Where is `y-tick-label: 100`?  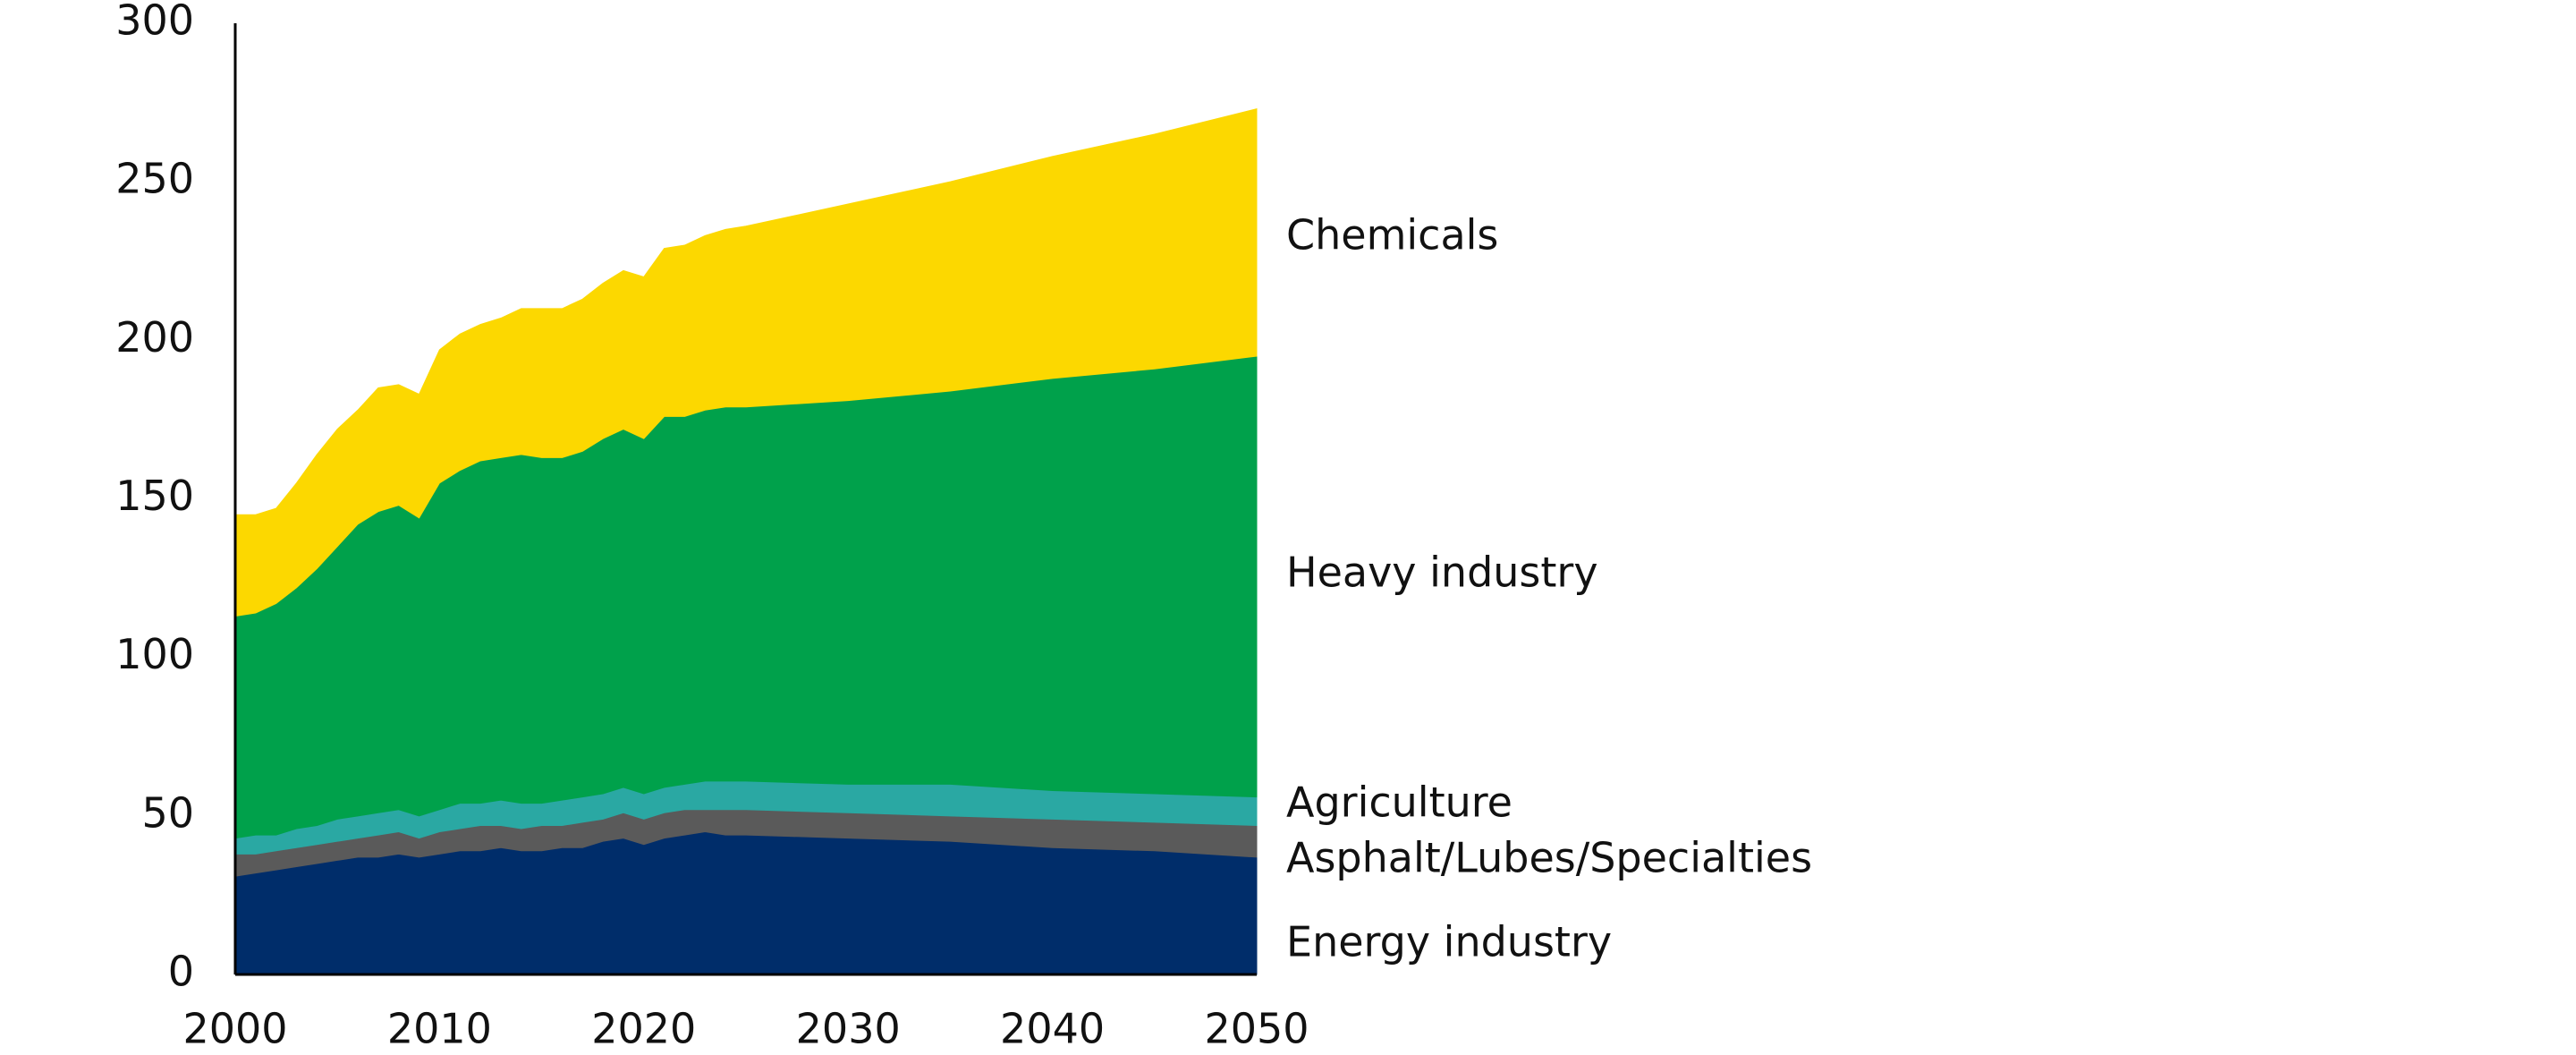 y-tick-label: 100 is located at coordinates (154, 654).